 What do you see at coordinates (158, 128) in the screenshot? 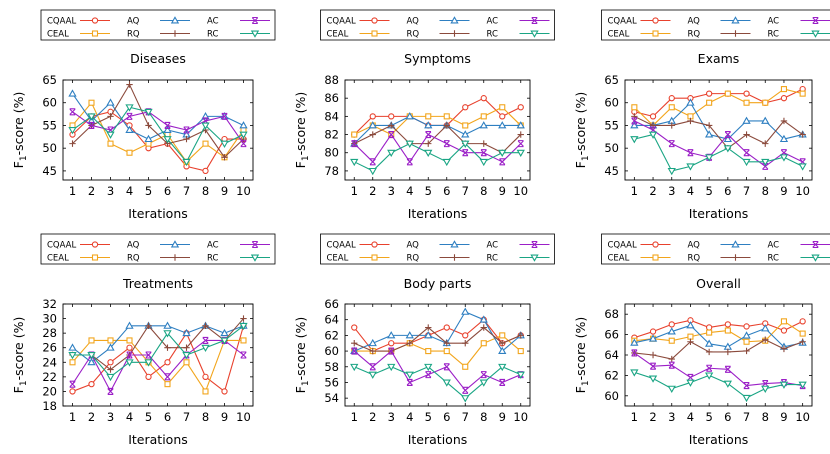
I see `series-ac` at bounding box center [158, 128].